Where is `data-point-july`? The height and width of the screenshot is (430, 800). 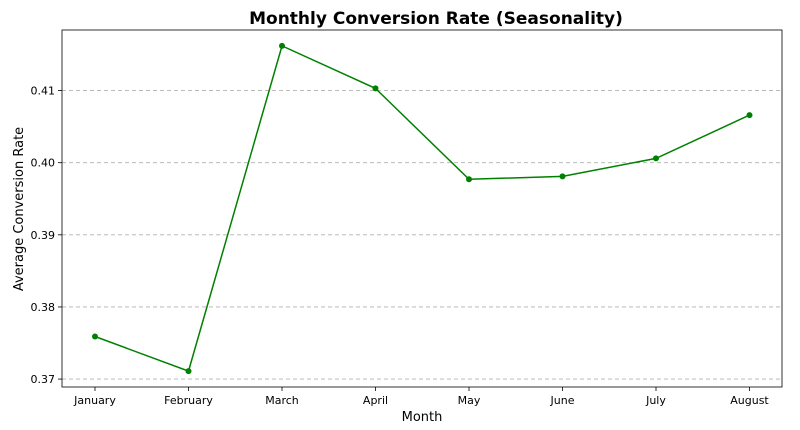
data-point-july is located at coordinates (656, 158).